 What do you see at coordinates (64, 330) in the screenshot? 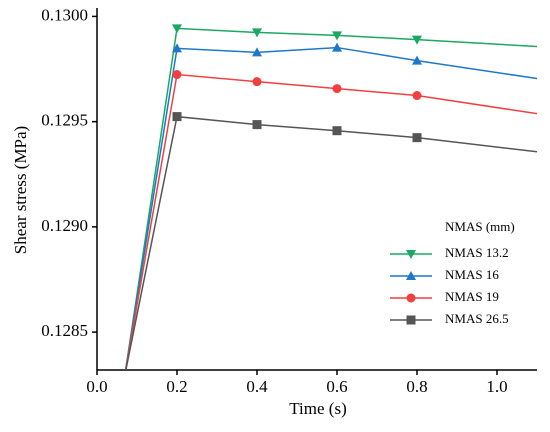
I see `y-tick-label: 0.1285` at bounding box center [64, 330].